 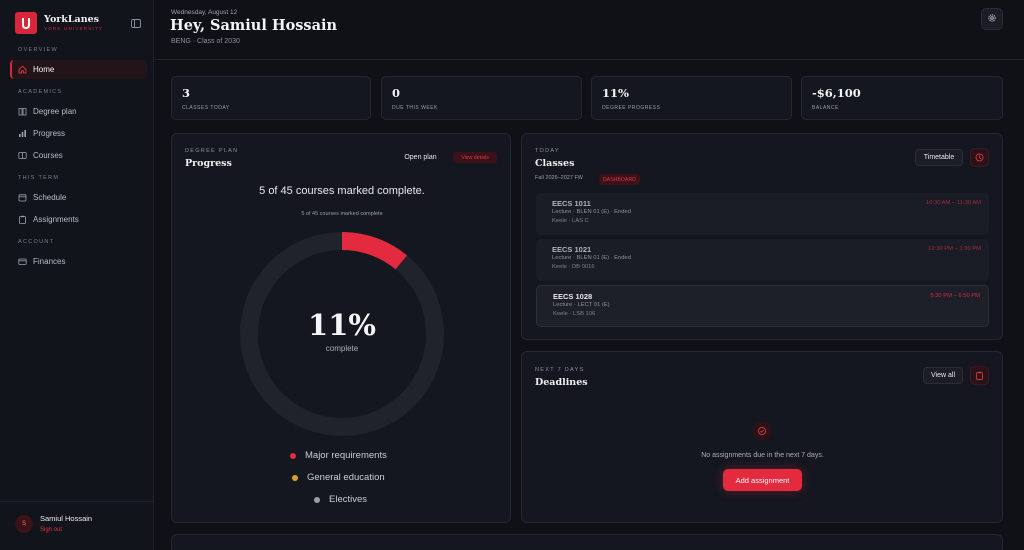 What do you see at coordinates (955, 296) in the screenshot?
I see `class-time: 5:30 PM – 6:50 PM` at bounding box center [955, 296].